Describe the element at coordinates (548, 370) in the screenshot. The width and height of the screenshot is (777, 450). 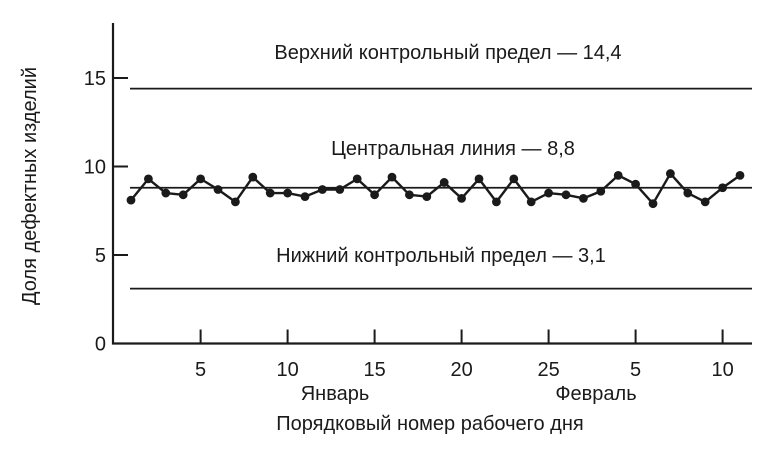
I see `x-tick-label: 25` at that location.